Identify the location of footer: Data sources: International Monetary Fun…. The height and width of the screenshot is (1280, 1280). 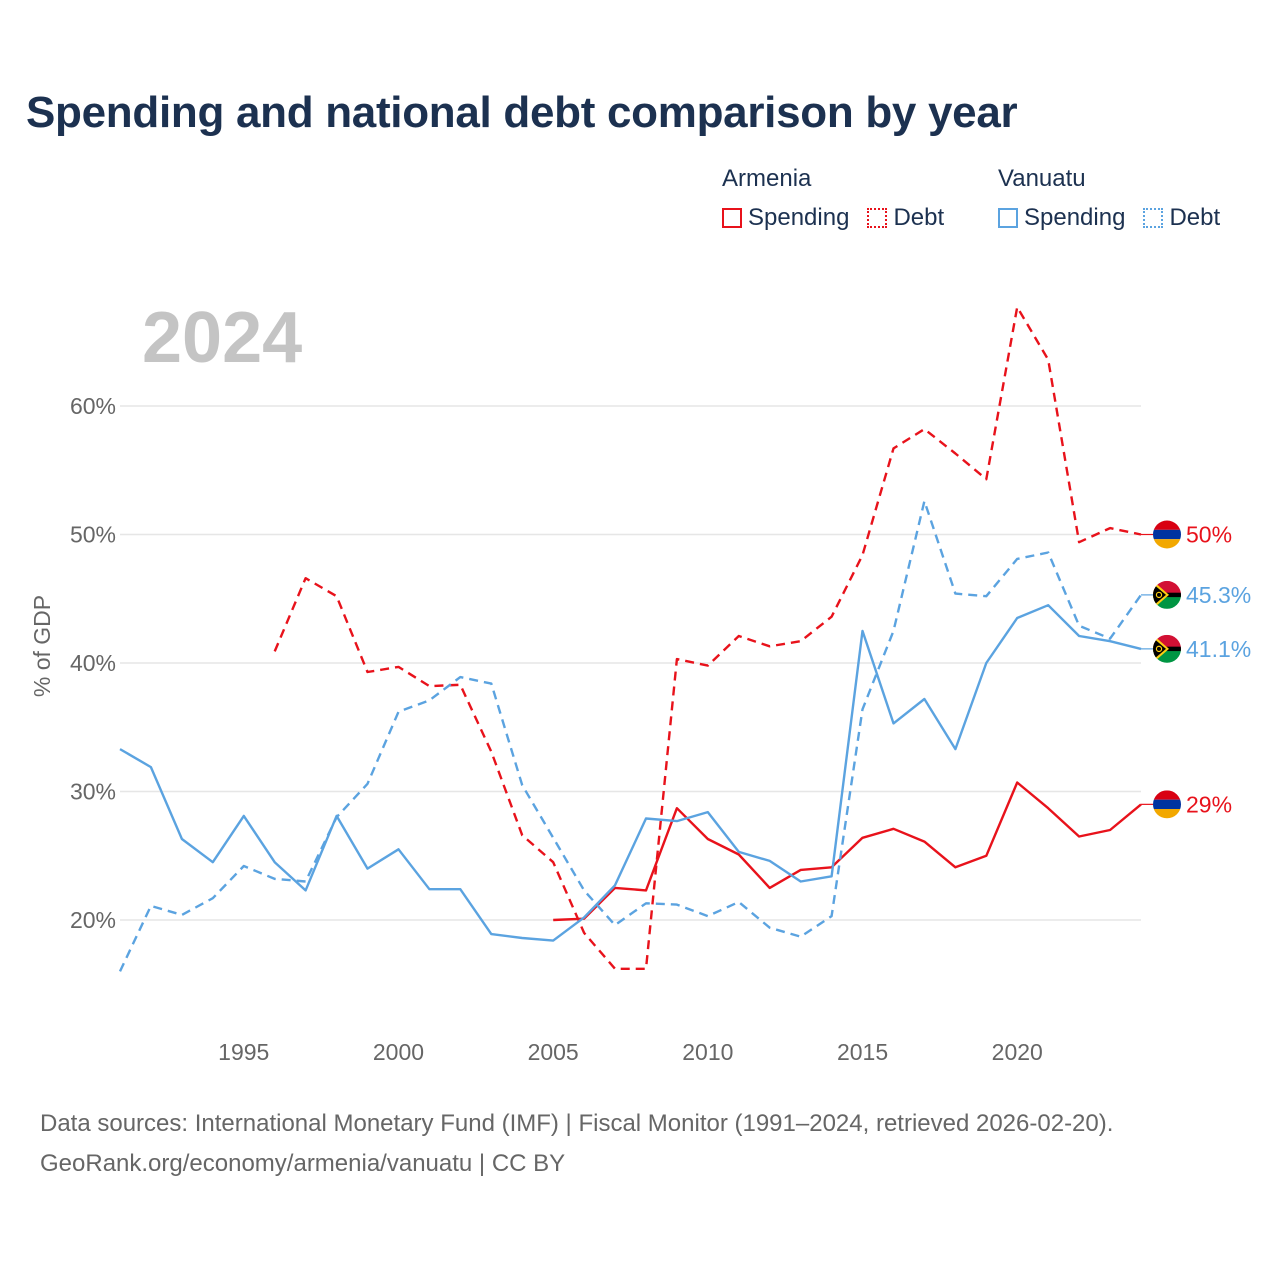
(576, 1144).